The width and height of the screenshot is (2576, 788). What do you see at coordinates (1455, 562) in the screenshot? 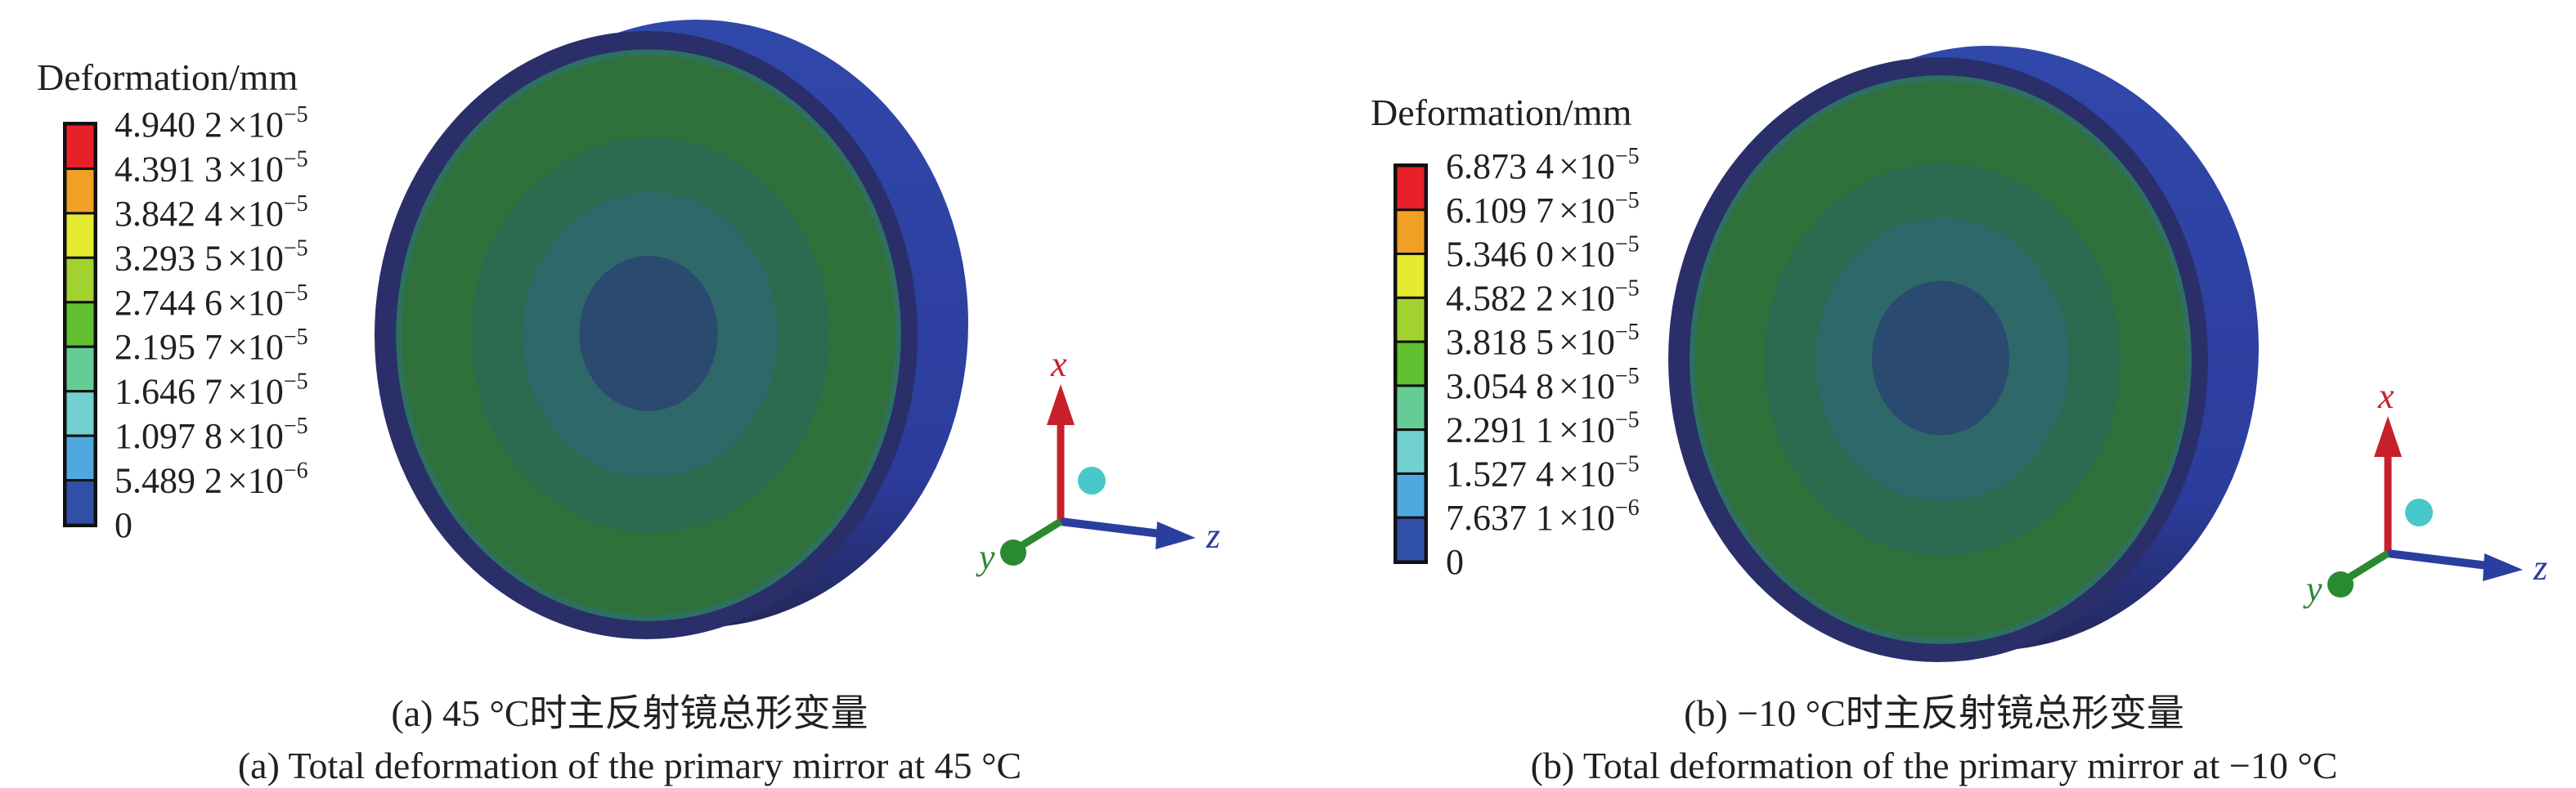
I see `legend-label: 0` at bounding box center [1455, 562].